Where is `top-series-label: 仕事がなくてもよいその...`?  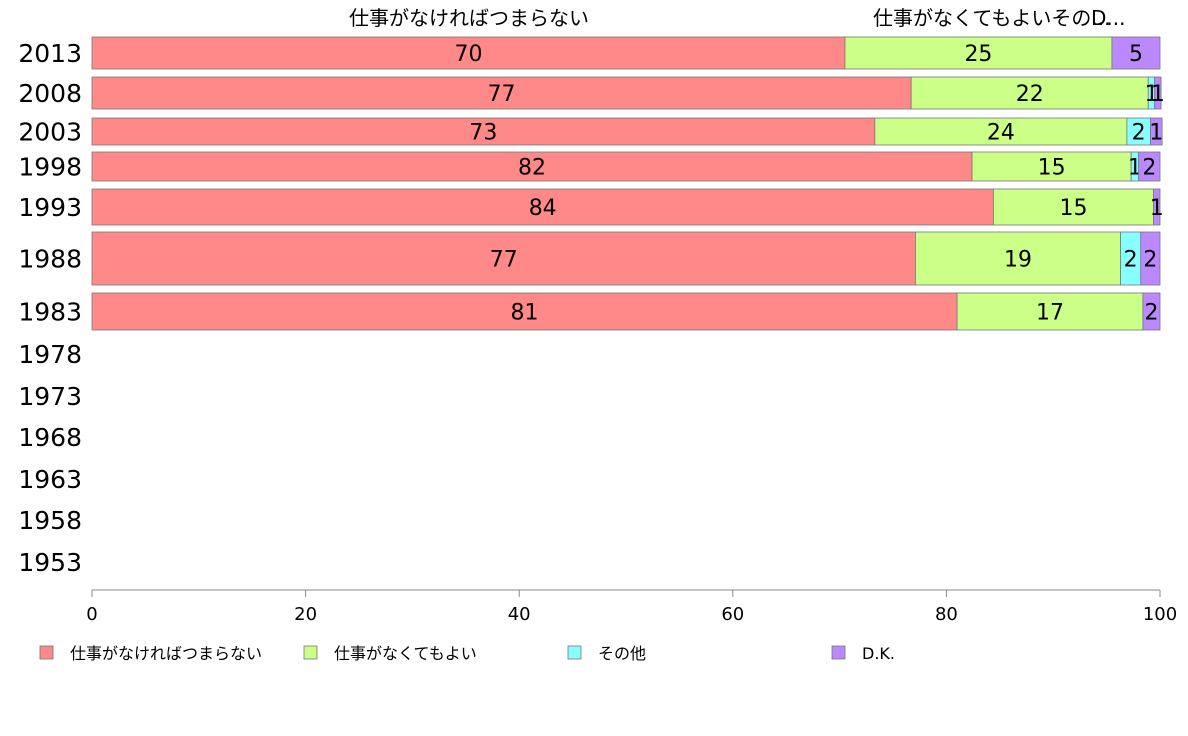 top-series-label: 仕事がなくてもよいその... is located at coordinates (991, 18).